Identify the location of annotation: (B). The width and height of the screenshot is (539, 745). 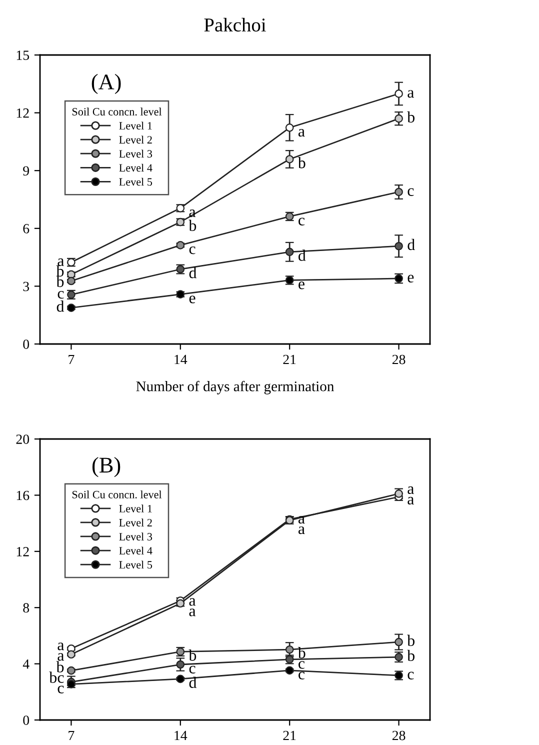
(106, 467).